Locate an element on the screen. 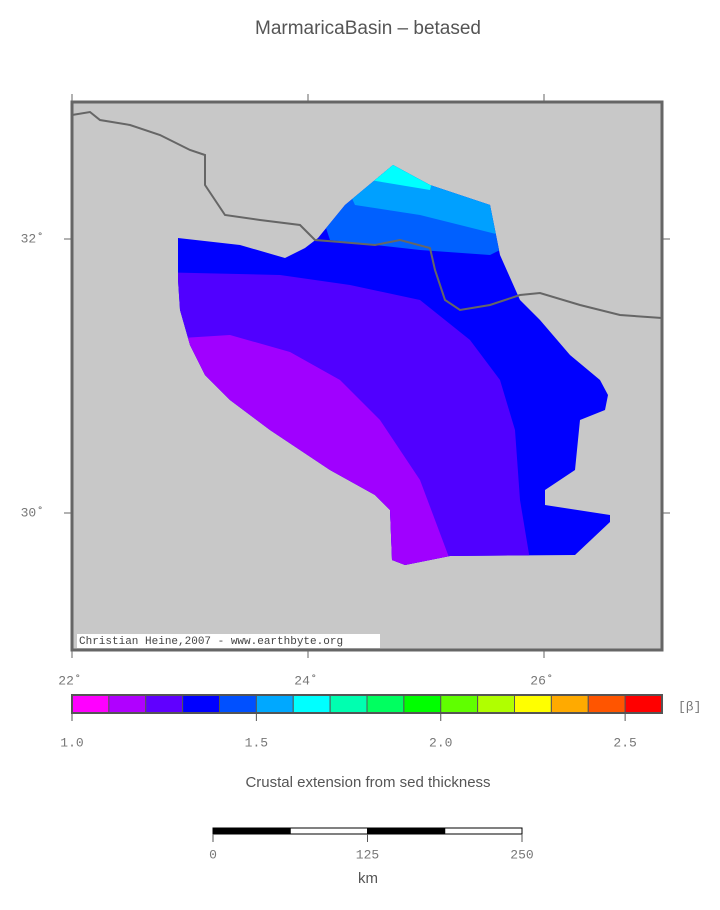 The image size is (720, 910). y-tick-label: 30˚ is located at coordinates (32, 512).